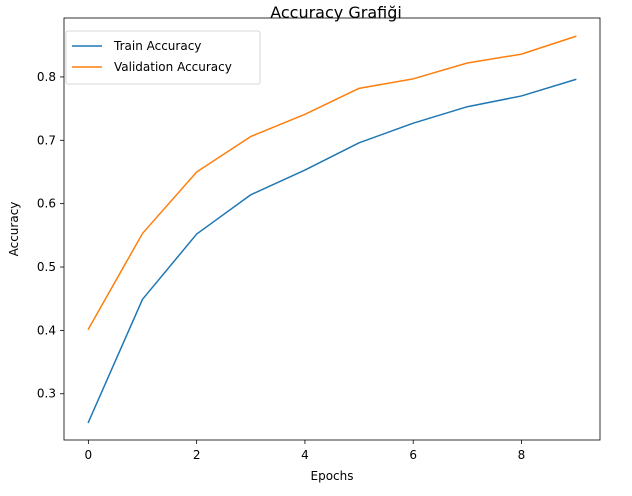  What do you see at coordinates (305, 455) in the screenshot?
I see `x-tick-label: 4` at bounding box center [305, 455].